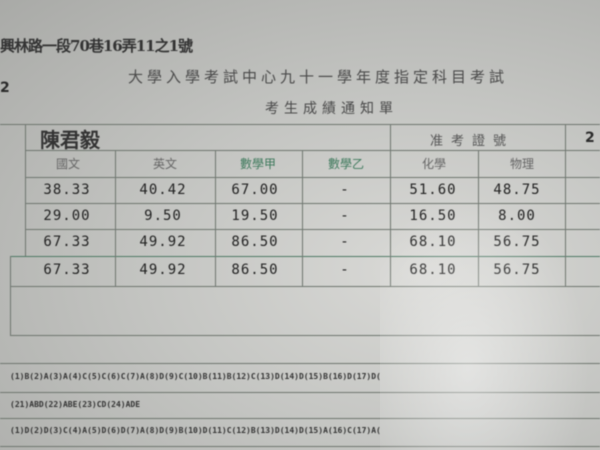 The image size is (600, 450). Describe the element at coordinates (67, 216) in the screenshot. I see `score-cell: 29.00` at that location.